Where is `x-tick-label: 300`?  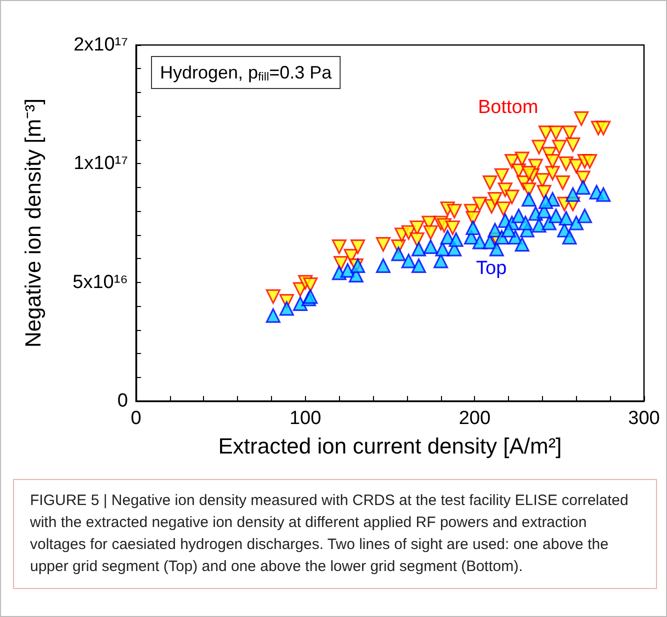
x-tick-label: 300 is located at coordinates (644, 418).